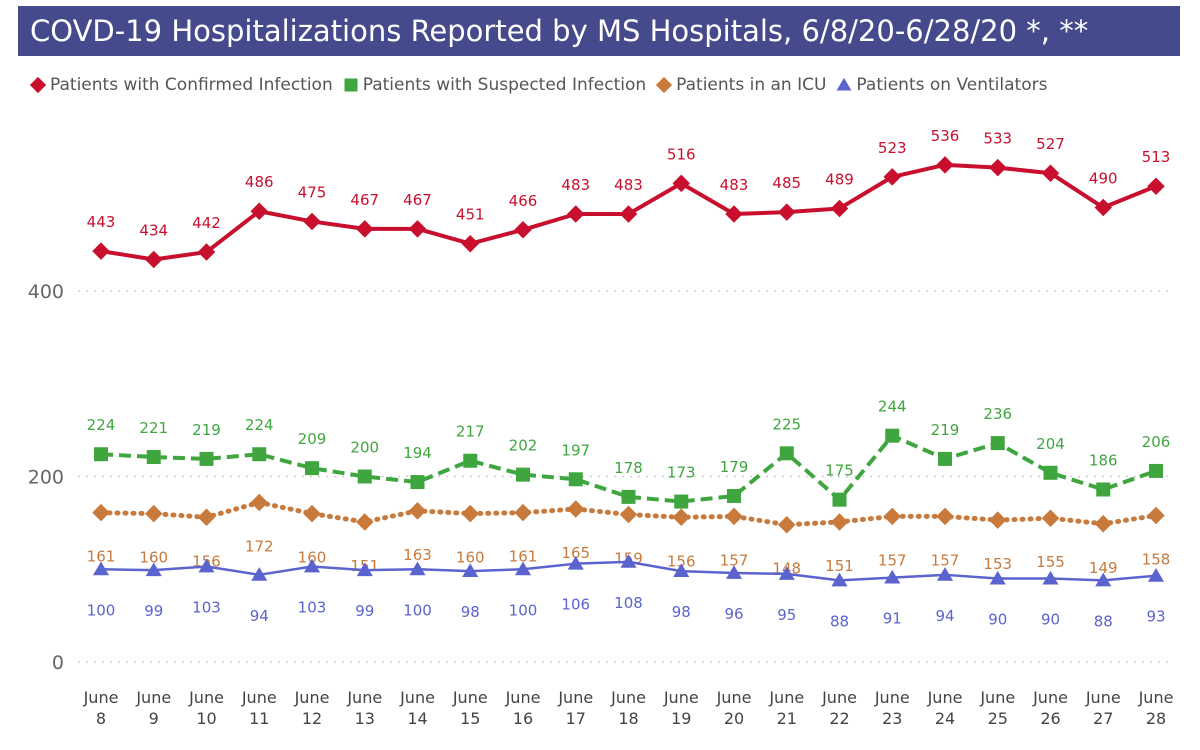  I want to click on data-label: 175, so click(839, 471).